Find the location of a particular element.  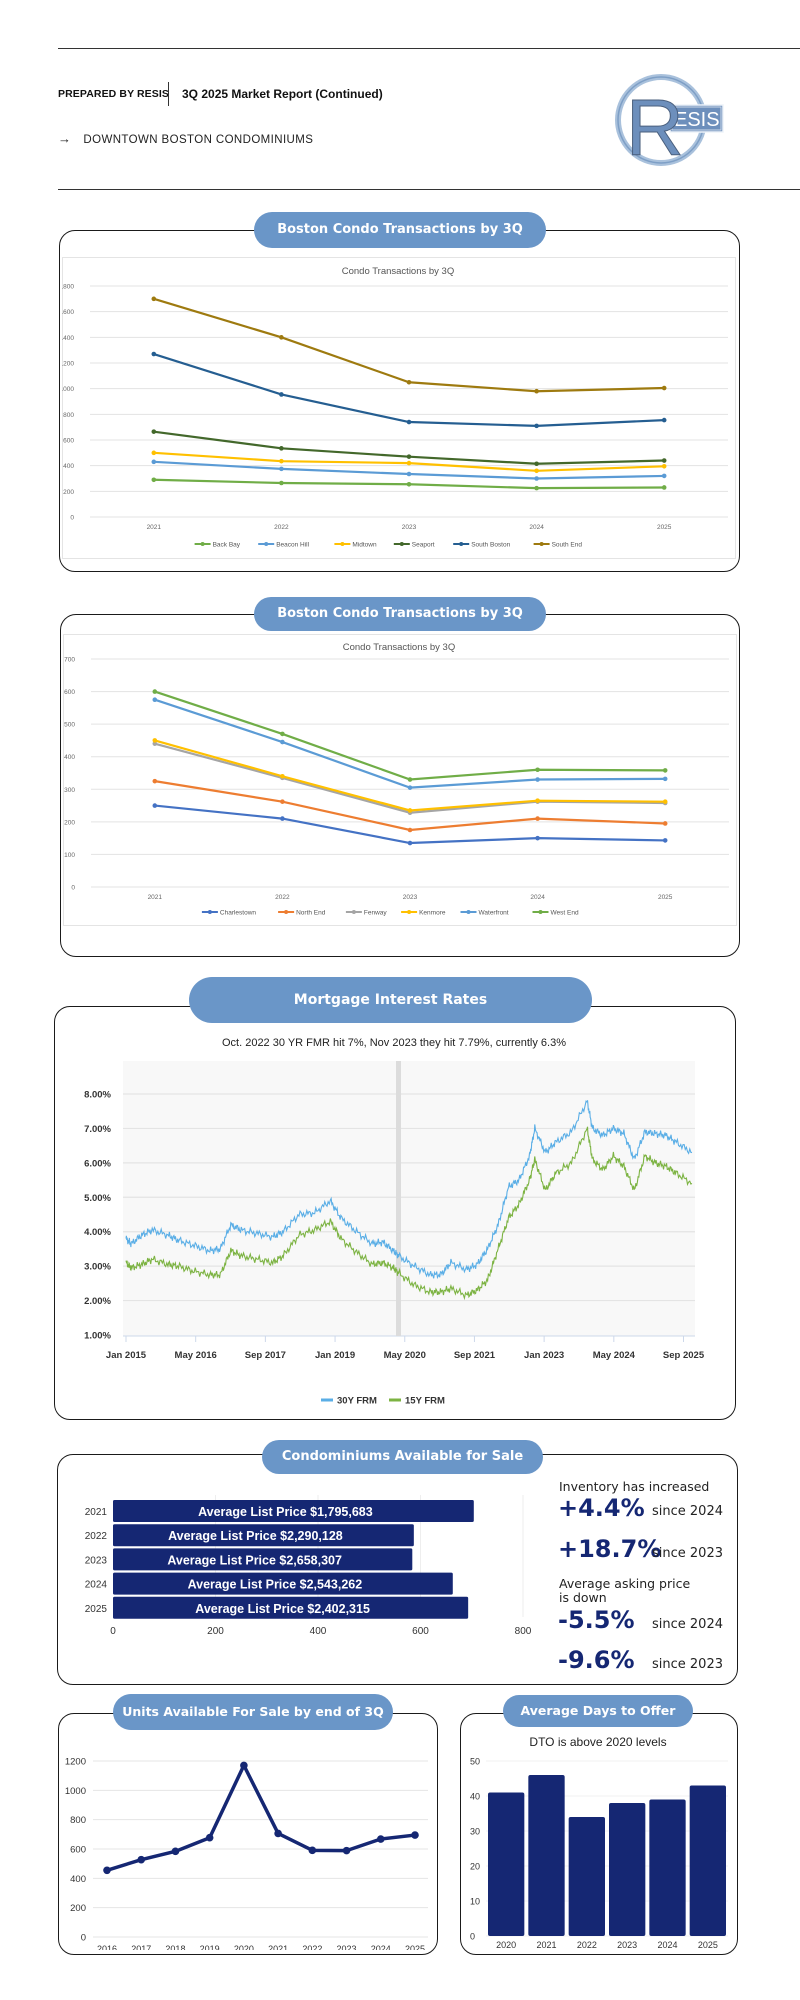

y-tick-label: 2021 is located at coordinates (96, 1512).